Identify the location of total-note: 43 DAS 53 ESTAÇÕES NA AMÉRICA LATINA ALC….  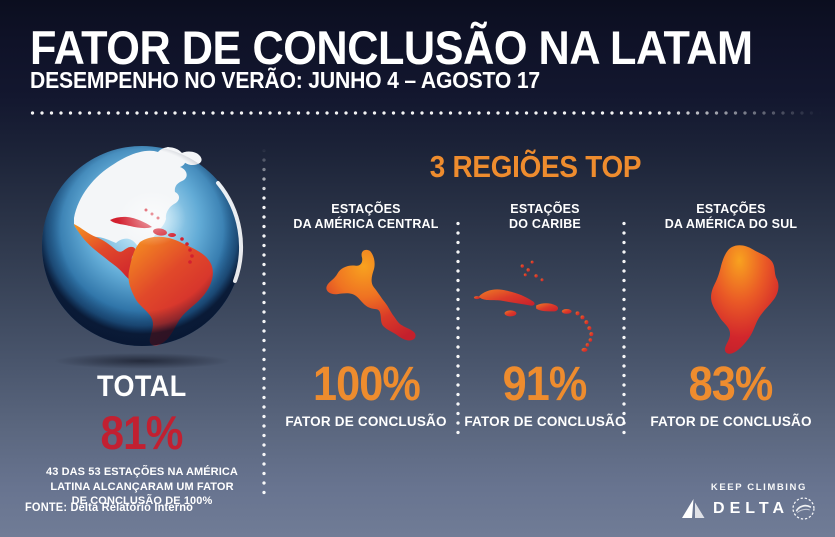
(142, 486).